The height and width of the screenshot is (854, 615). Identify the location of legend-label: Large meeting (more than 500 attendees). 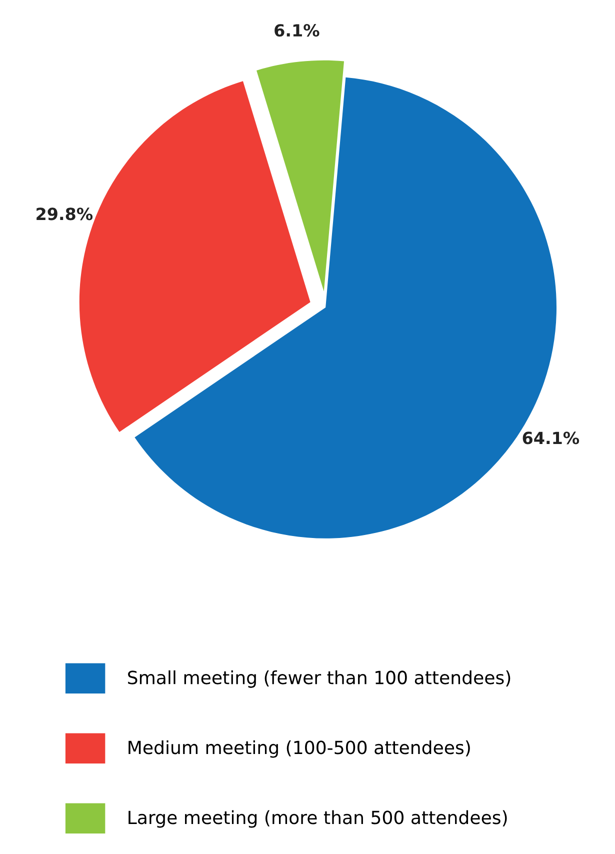
(317, 819).